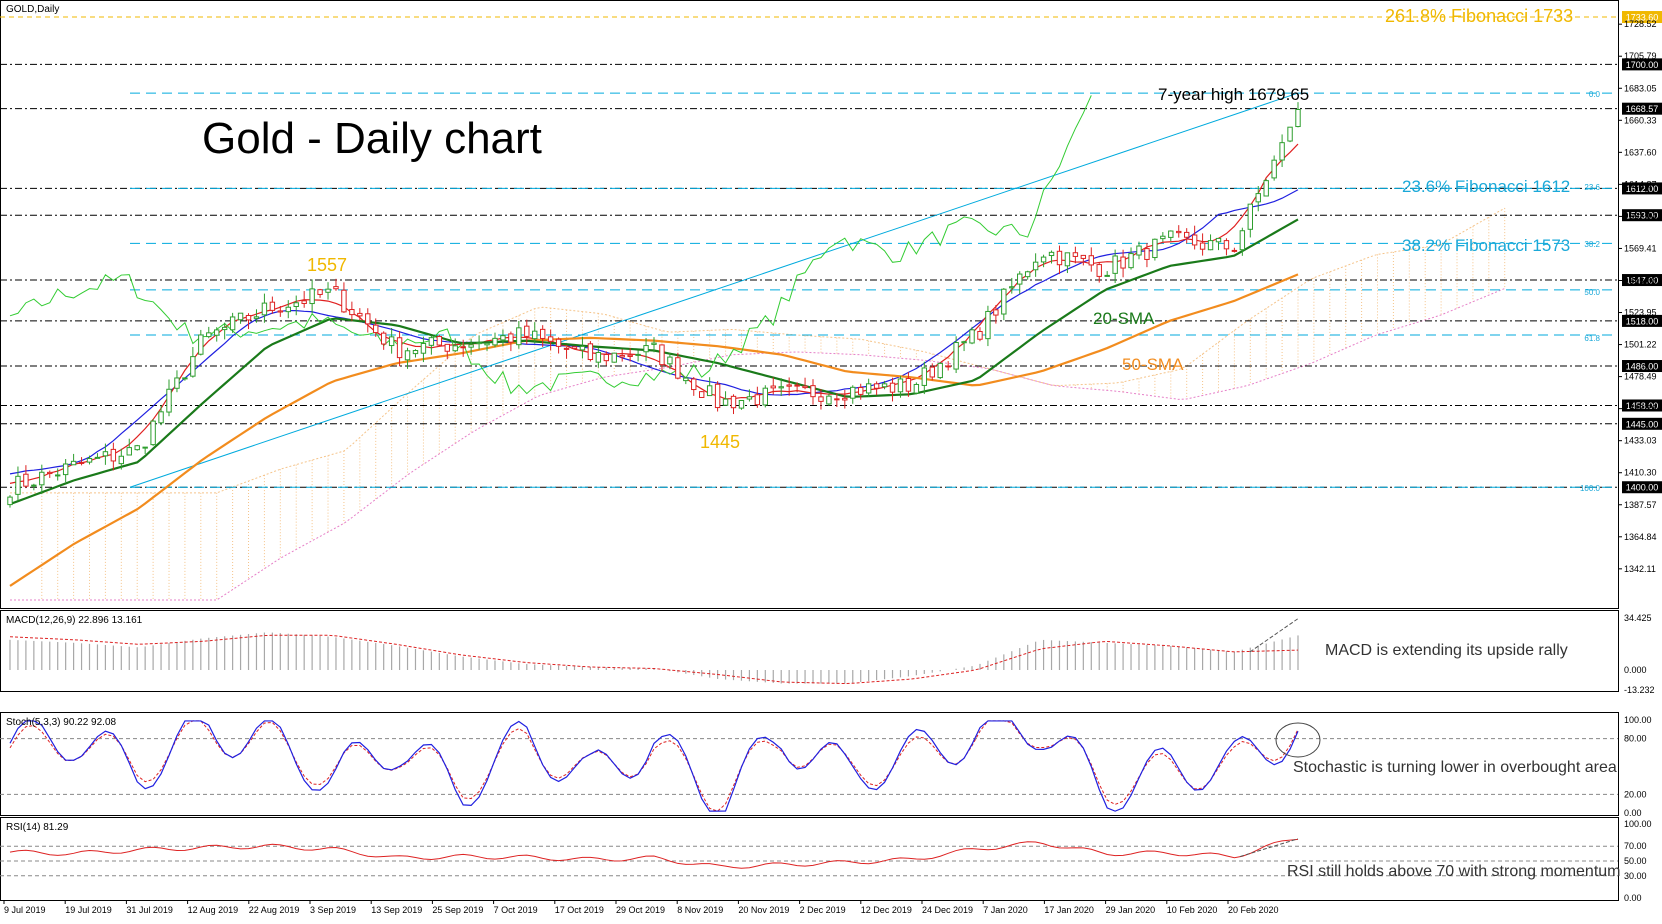 Image resolution: width=1662 pixels, height=924 pixels. Describe the element at coordinates (947, 910) in the screenshot. I see `date-label: 24 Dec 2019` at that location.